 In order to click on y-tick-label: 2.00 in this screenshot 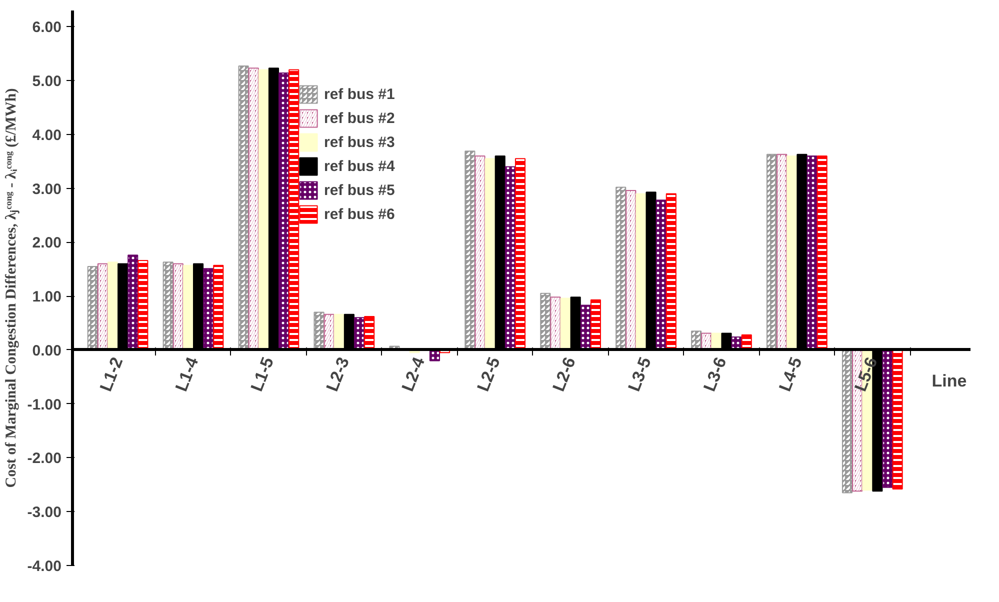, I will do `click(47, 243)`.